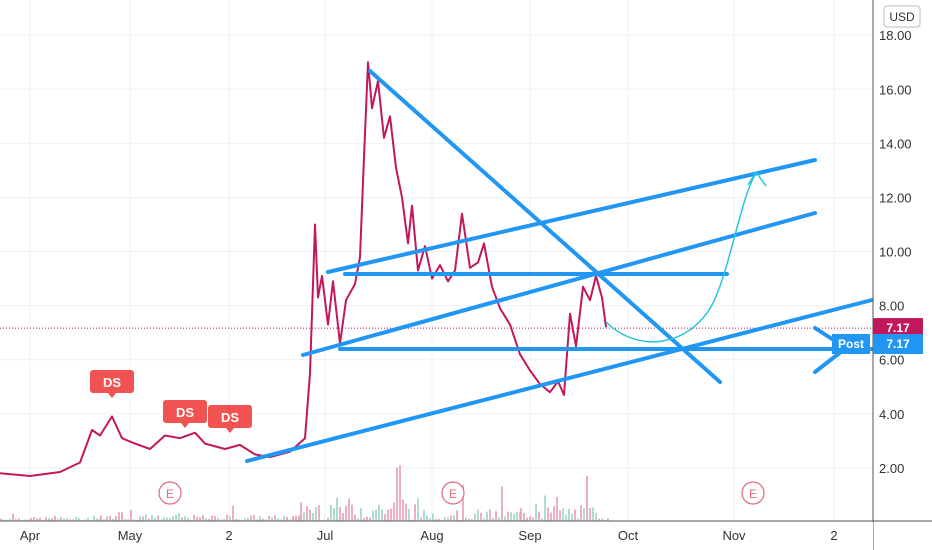 This screenshot has height=550, width=932. I want to click on y-tick-label: 6.00, so click(891, 360).